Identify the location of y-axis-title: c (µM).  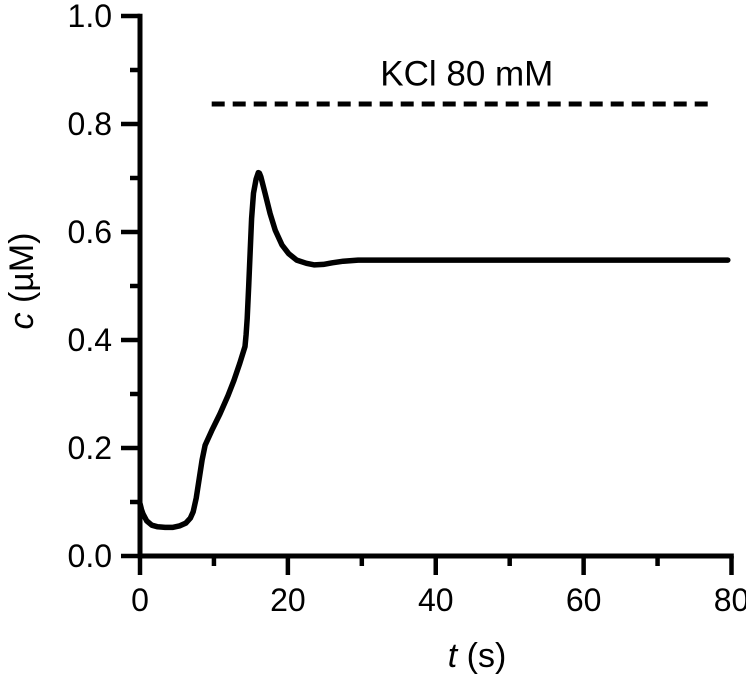
(22, 280).